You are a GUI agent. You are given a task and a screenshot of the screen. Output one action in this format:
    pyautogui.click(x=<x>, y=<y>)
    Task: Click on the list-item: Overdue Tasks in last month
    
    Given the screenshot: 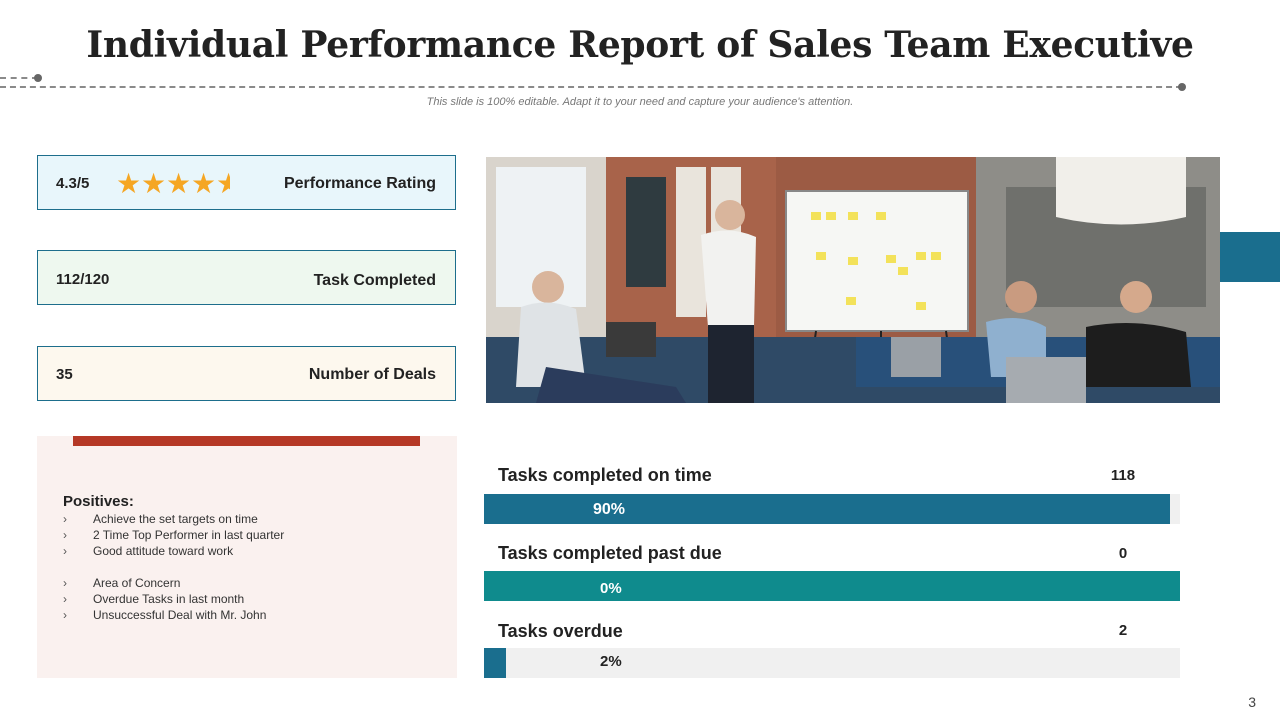 What is the action you would take?
    pyautogui.click(x=173, y=599)
    